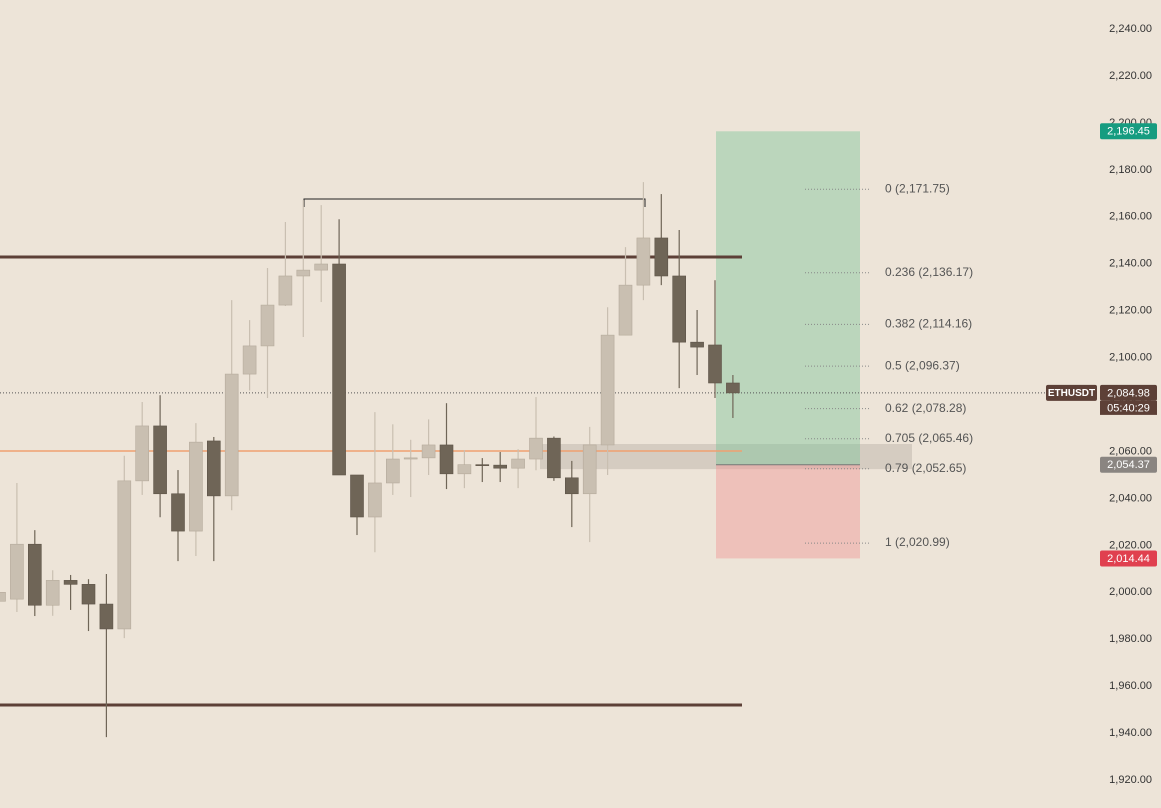 This screenshot has width=1161, height=808. Describe the element at coordinates (1130, 170) in the screenshot. I see `y-tick-label: 2,180.00` at that location.